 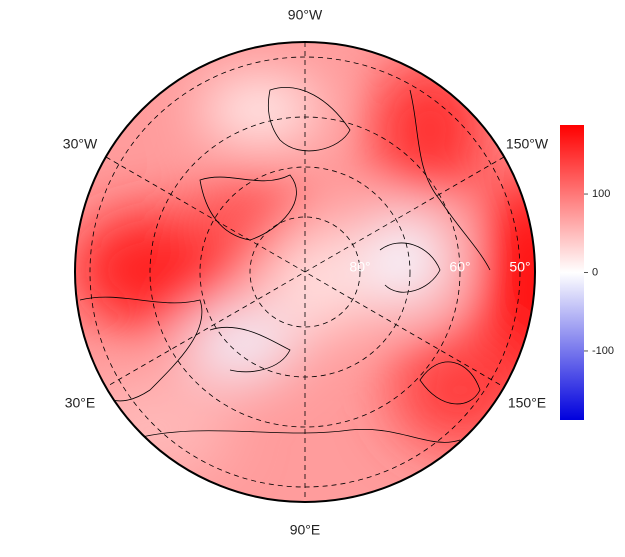 I want to click on colorbar, so click(x=572, y=272).